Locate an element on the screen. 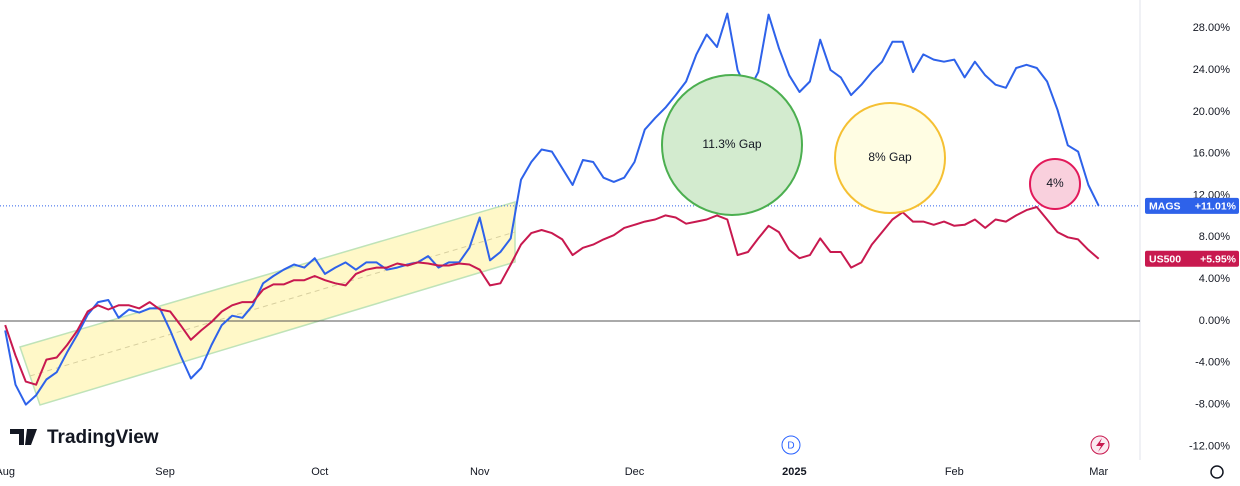 This screenshot has height=486, width=1240. x-tick-label: Nov is located at coordinates (480, 472).